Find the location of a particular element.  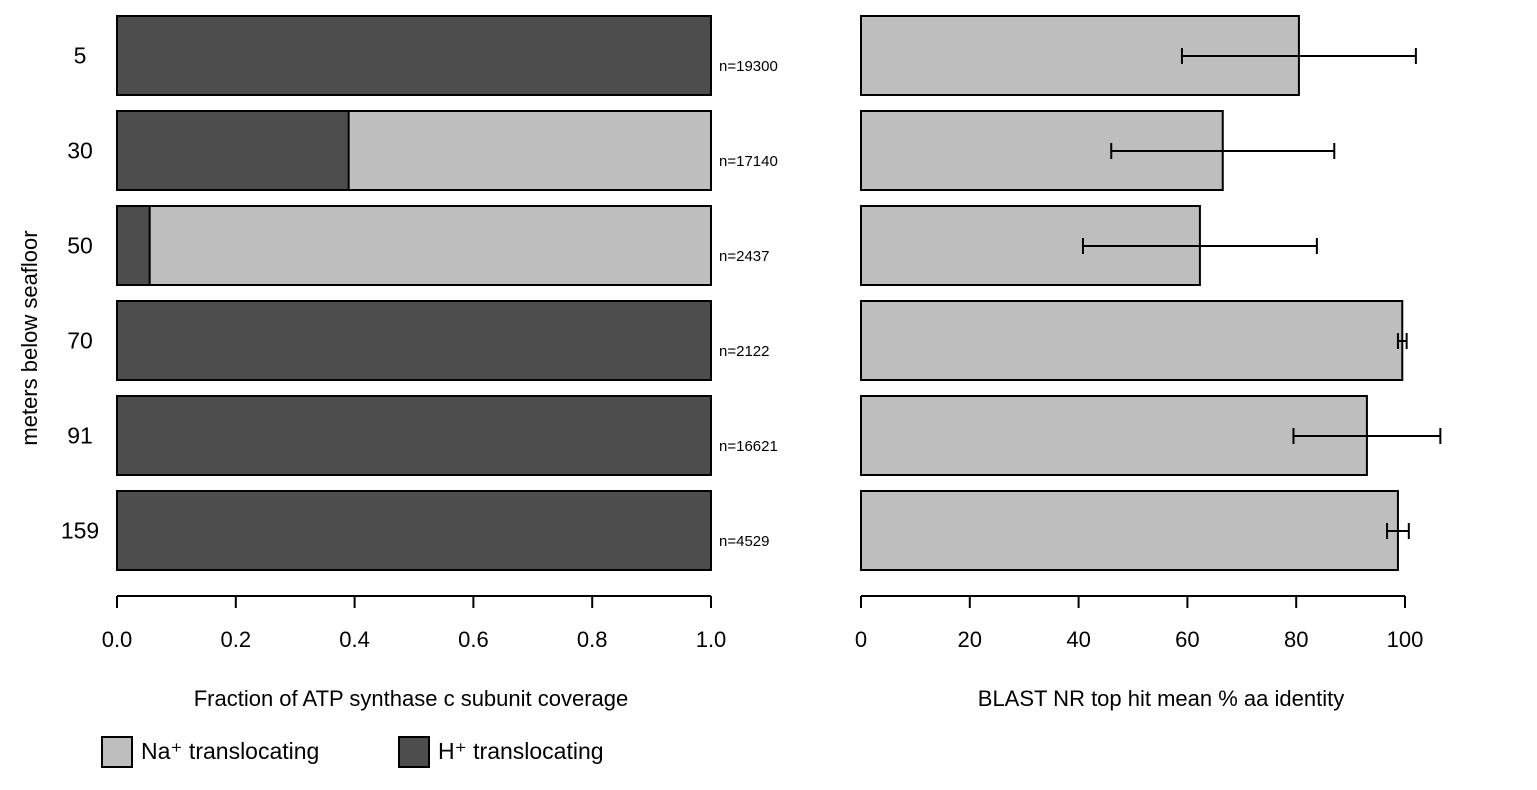

coverage-x-tick-label: 0.4 is located at coordinates (354, 639).